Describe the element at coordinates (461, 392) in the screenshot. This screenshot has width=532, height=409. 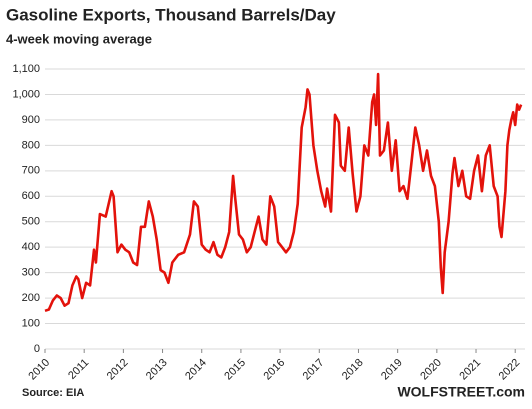
I see `credit: WOLFSTREET.com` at that location.